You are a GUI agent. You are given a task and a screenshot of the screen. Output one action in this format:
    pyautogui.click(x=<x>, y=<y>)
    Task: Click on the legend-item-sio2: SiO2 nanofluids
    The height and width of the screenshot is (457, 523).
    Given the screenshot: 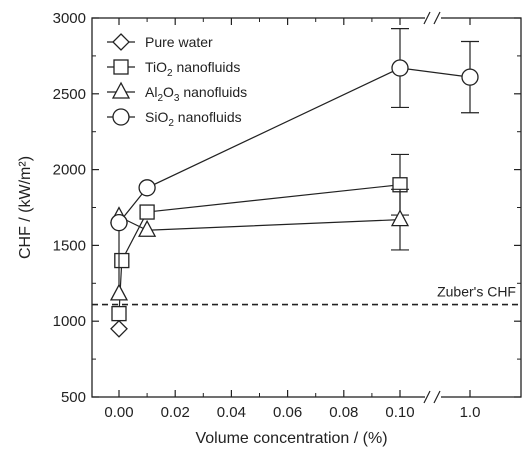 What is the action you would take?
    pyautogui.click(x=174, y=118)
    